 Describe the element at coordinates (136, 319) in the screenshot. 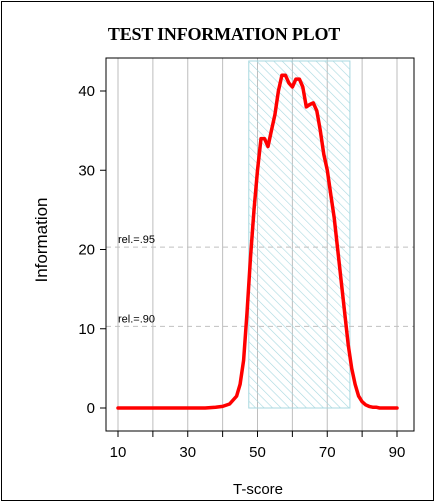

I see `reference-label: rel.=.90` at that location.